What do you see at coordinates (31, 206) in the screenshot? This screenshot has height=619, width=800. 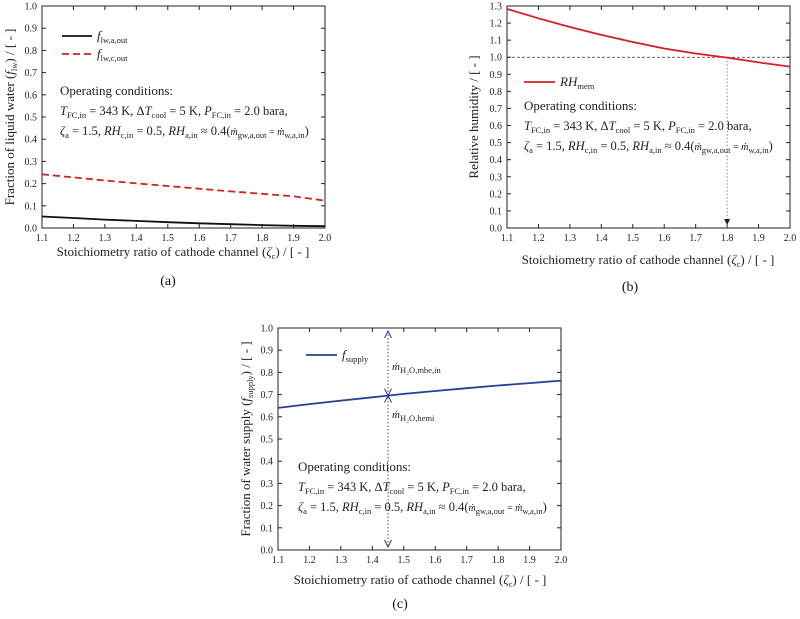 I see `y-tick-label-a-1: 0.1` at bounding box center [31, 206].